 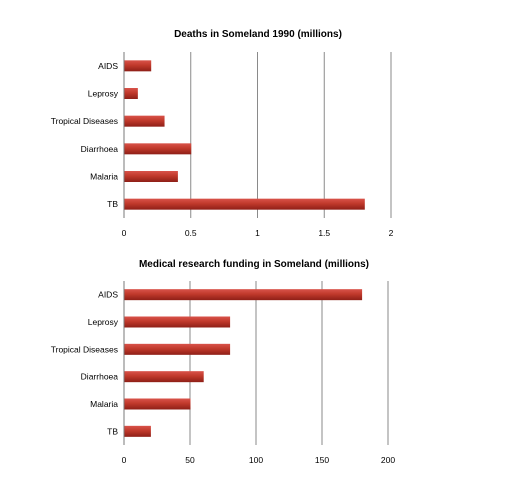 I want to click on x-tick-label: 1, so click(x=257, y=233).